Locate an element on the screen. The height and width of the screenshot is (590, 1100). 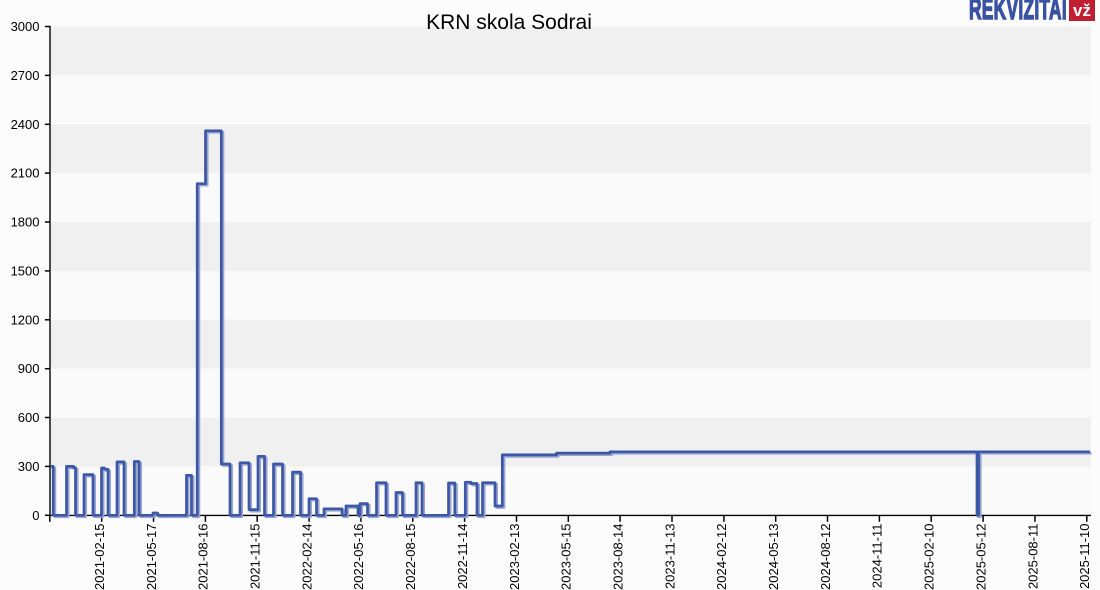
svg-text: 2021-08-16 is located at coordinates (203, 557).